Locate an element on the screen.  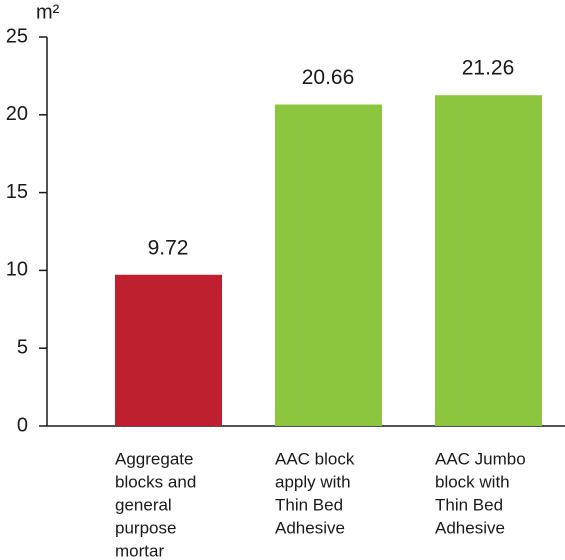
y-tick-label: 10 is located at coordinates (17, 270).